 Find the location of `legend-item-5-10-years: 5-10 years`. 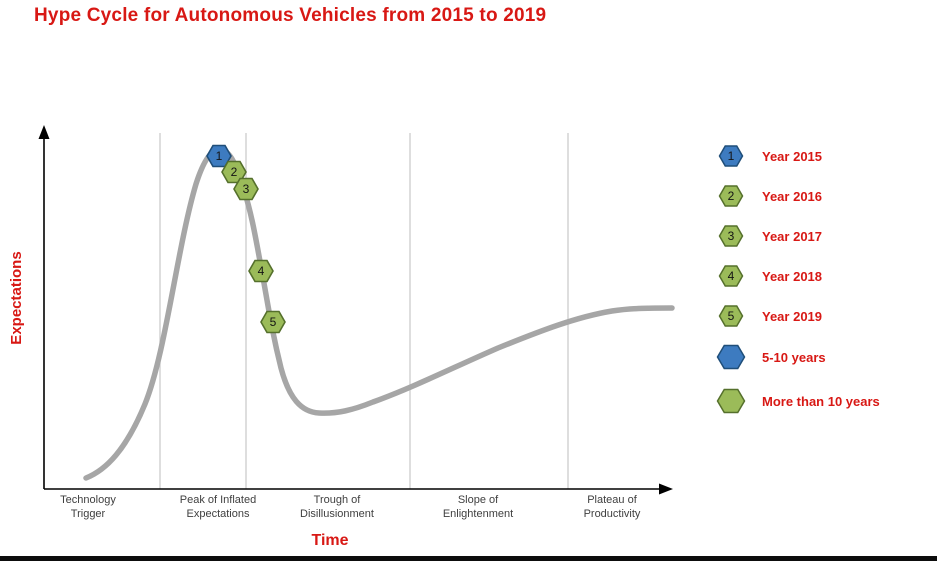

legend-item-5-10-years: 5-10 years is located at coordinates (823, 357).